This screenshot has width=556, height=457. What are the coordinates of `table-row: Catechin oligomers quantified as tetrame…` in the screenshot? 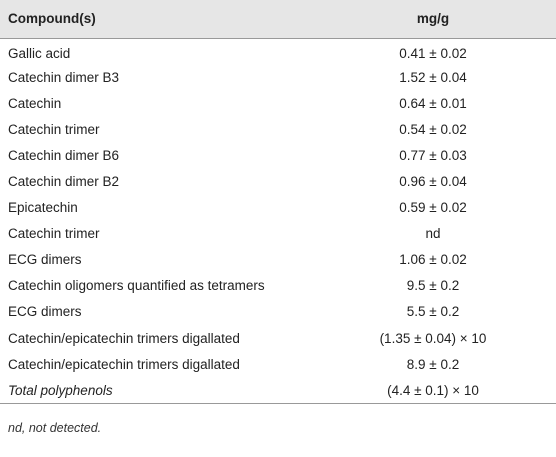 It's located at (278, 286).